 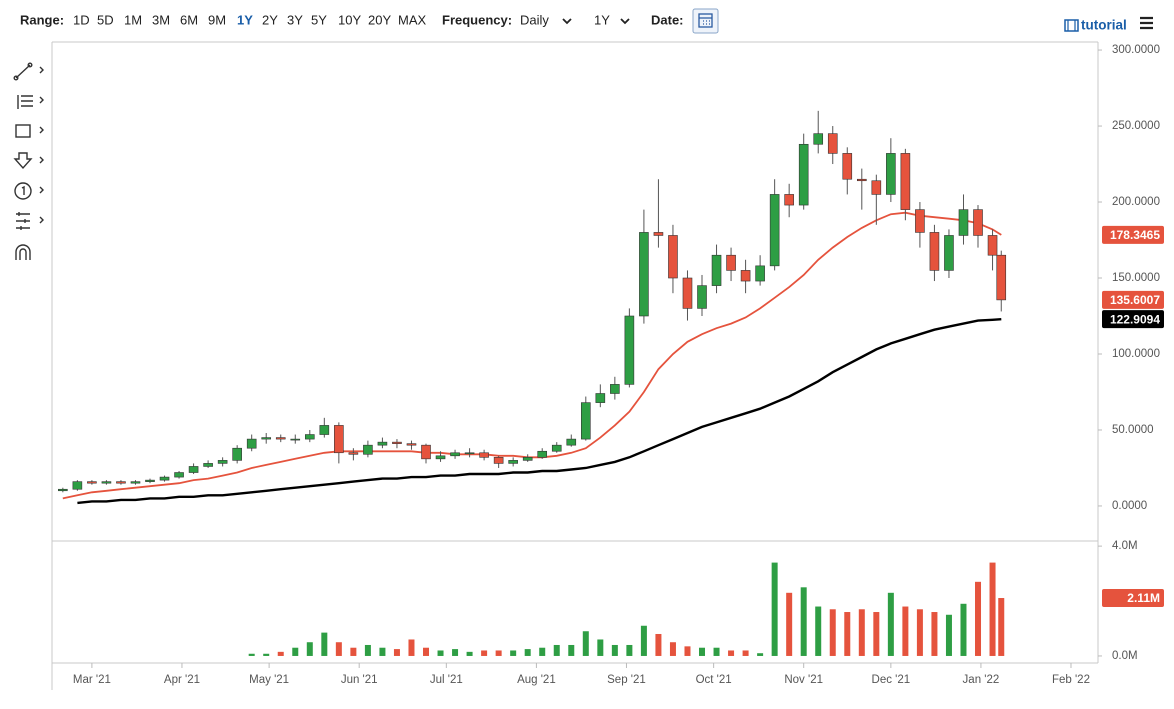 What do you see at coordinates (1133, 430) in the screenshot?
I see `y-tick-label: 50.0000` at bounding box center [1133, 430].